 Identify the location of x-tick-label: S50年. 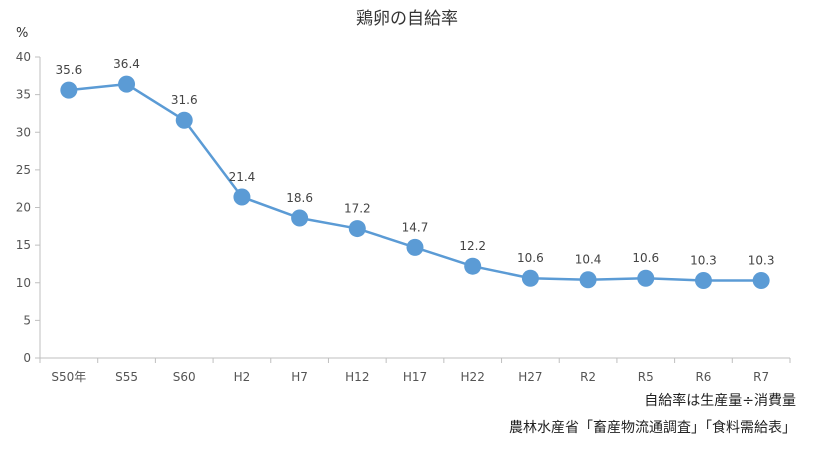
(68, 377).